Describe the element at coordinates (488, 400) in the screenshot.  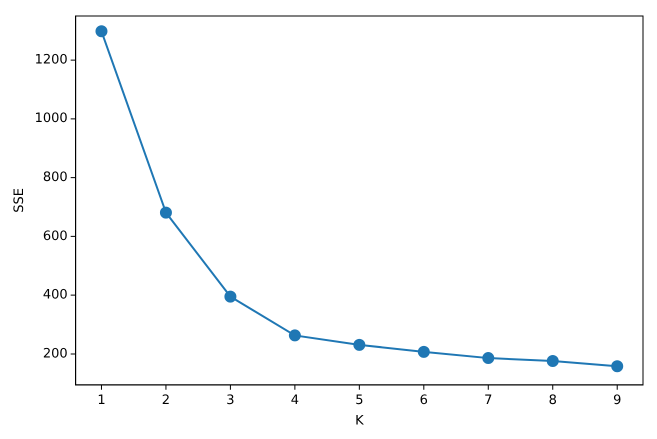
I see `x-tick-label: 7` at that location.